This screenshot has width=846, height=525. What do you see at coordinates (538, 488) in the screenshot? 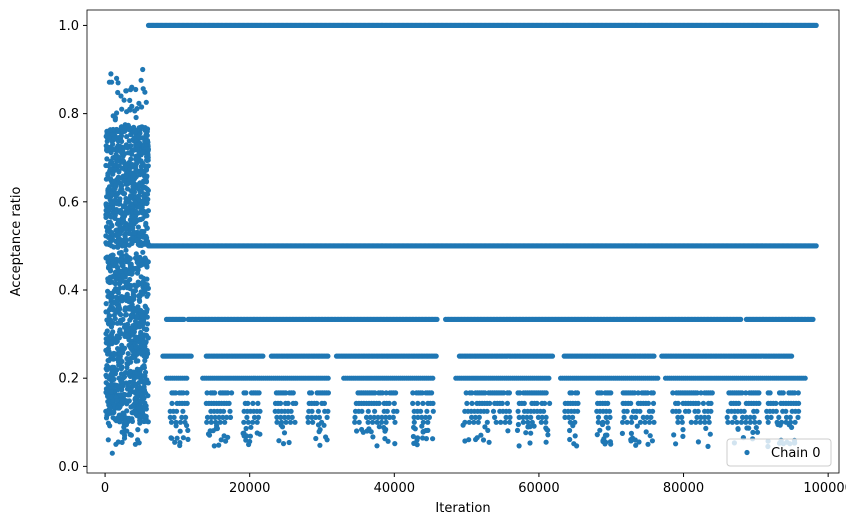
I see `x-tick-label: 60000` at bounding box center [538, 488].